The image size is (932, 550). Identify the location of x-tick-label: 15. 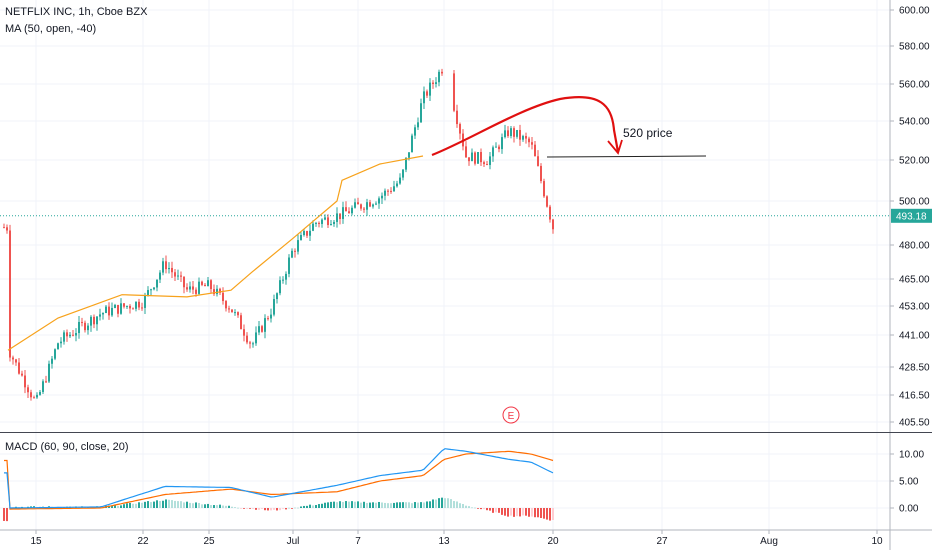
(36, 541).